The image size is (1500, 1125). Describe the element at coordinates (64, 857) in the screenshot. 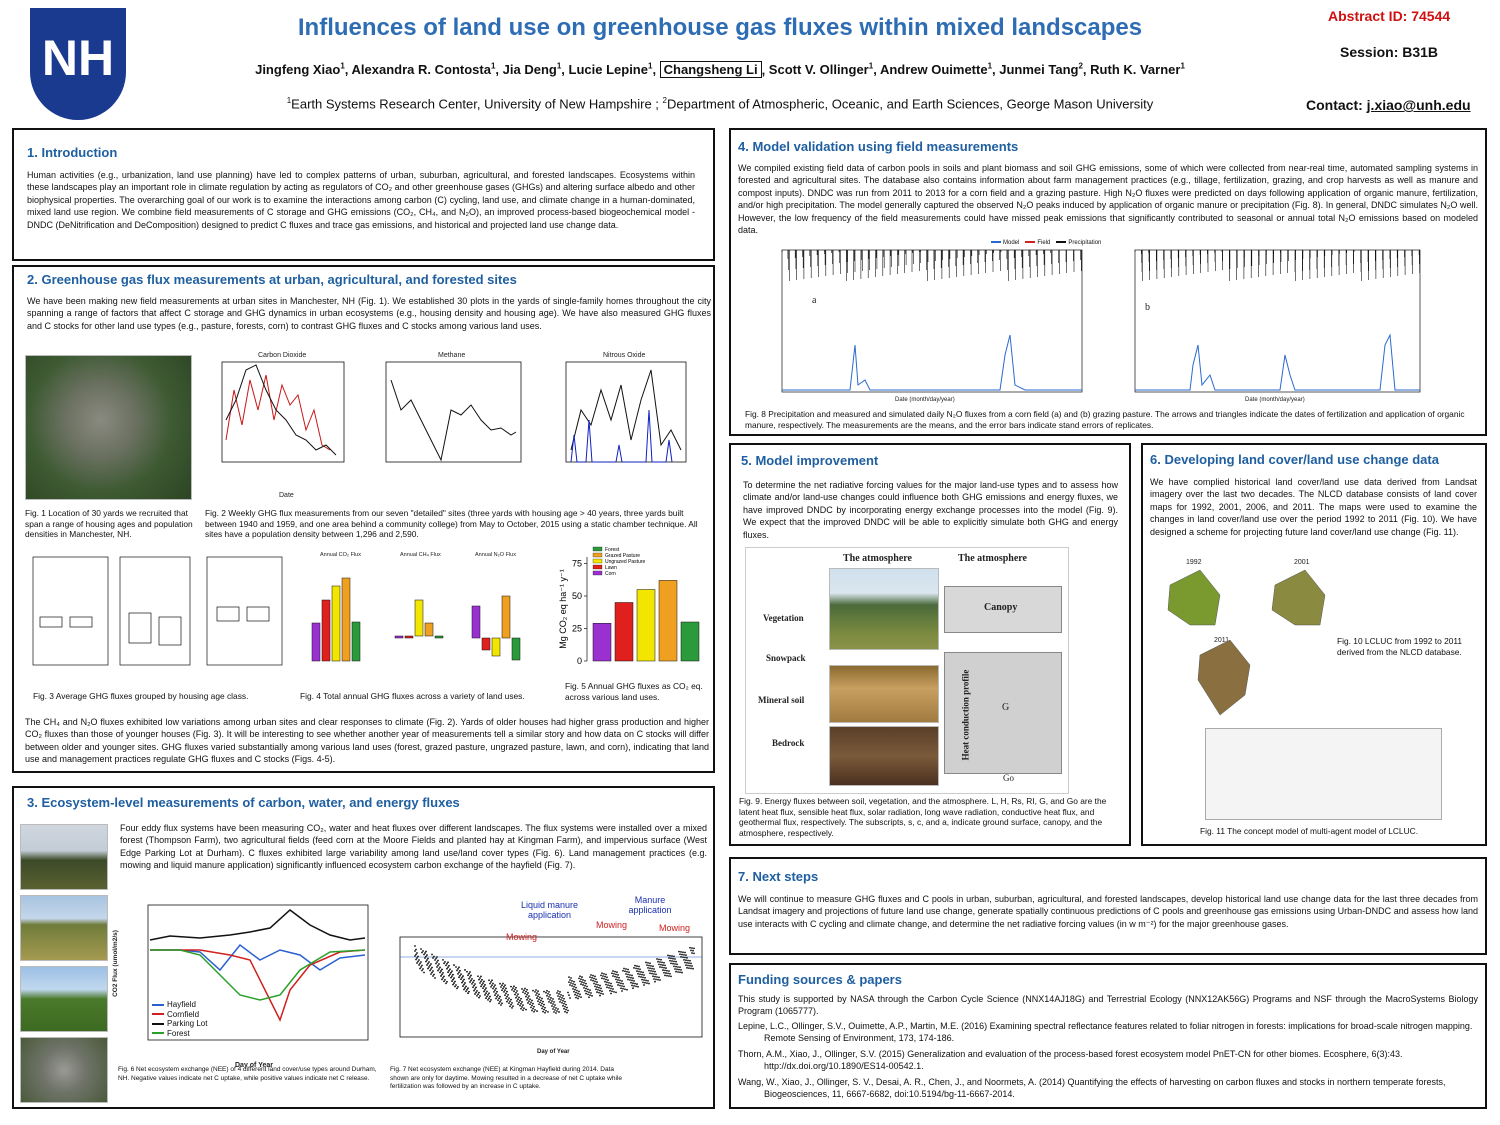

I see `photo` at that location.